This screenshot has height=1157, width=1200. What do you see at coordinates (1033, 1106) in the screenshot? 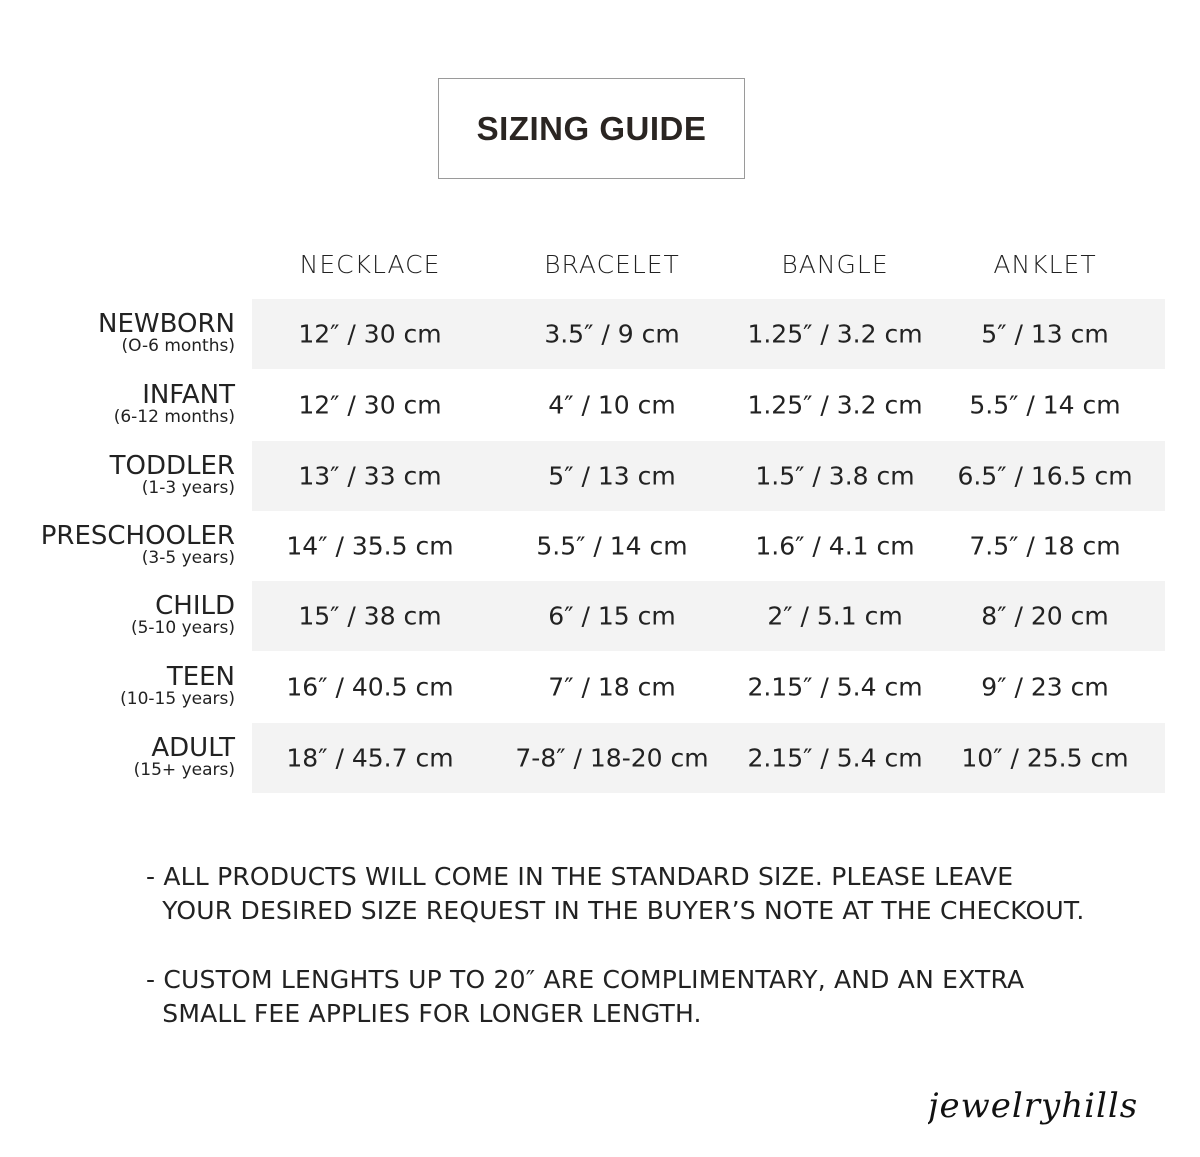
I see `svg-text: jewelryhills` at bounding box center [1033, 1106].